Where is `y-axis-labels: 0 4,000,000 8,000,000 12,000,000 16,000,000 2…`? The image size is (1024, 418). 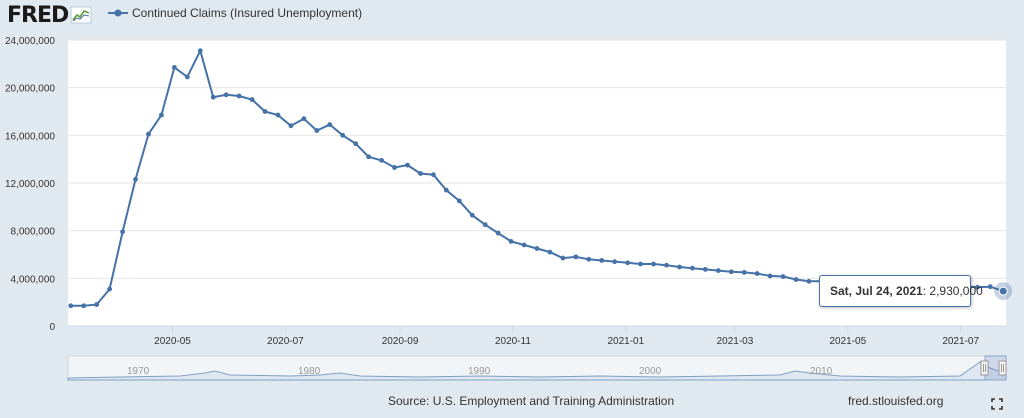 y-axis-labels: 0 4,000,000 8,000,000 12,000,000 16,000,000 2… is located at coordinates (30, 184).